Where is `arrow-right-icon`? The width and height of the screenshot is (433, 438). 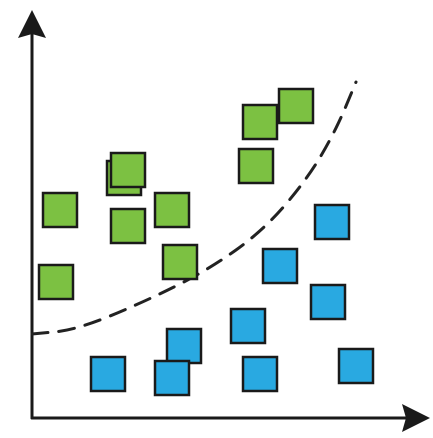 arrow-right-icon is located at coordinates (416, 418).